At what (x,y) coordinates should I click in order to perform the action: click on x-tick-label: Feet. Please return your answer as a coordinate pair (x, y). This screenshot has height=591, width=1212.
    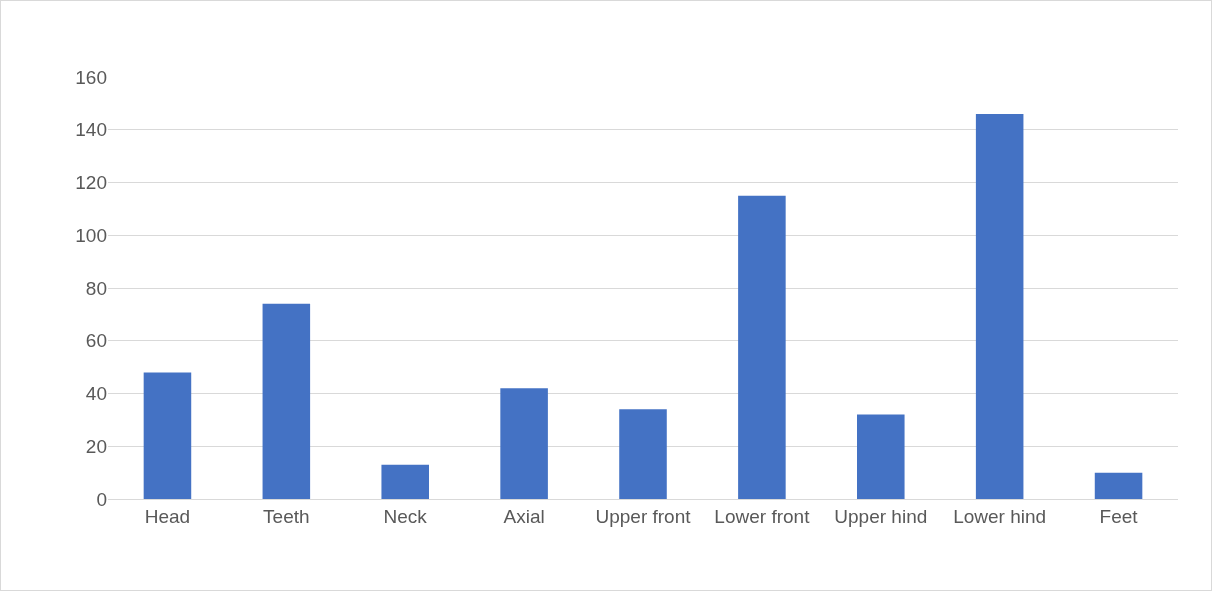
    Looking at the image, I should click on (1119, 516).